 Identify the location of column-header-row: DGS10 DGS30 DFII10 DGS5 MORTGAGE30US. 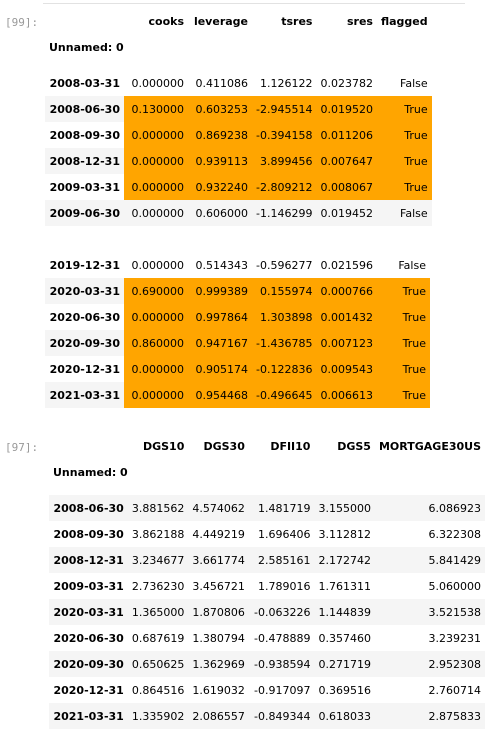
(267, 446).